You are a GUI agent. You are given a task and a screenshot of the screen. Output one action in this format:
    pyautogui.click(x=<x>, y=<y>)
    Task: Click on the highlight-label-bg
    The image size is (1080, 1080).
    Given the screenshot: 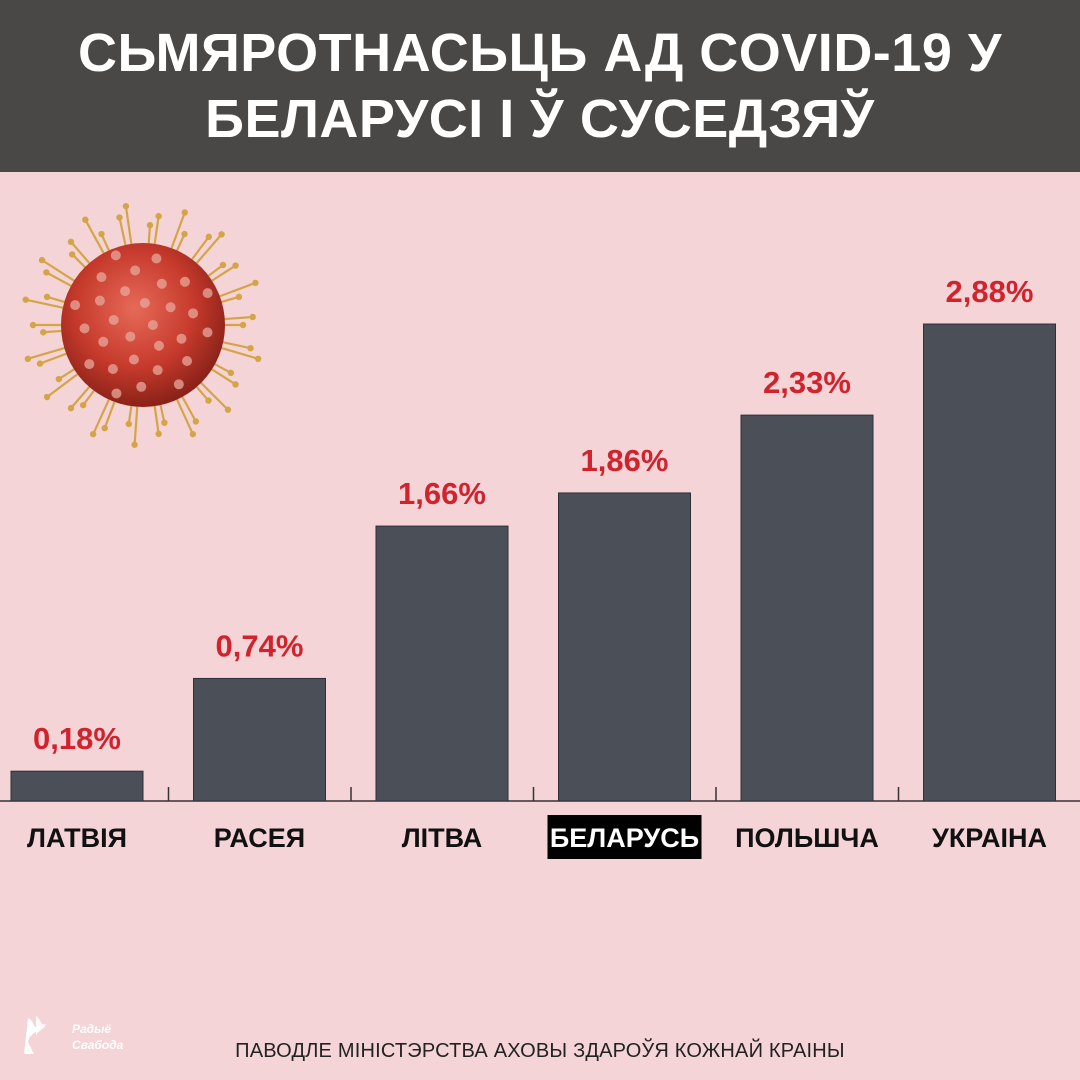 What is the action you would take?
    pyautogui.click(x=624, y=837)
    